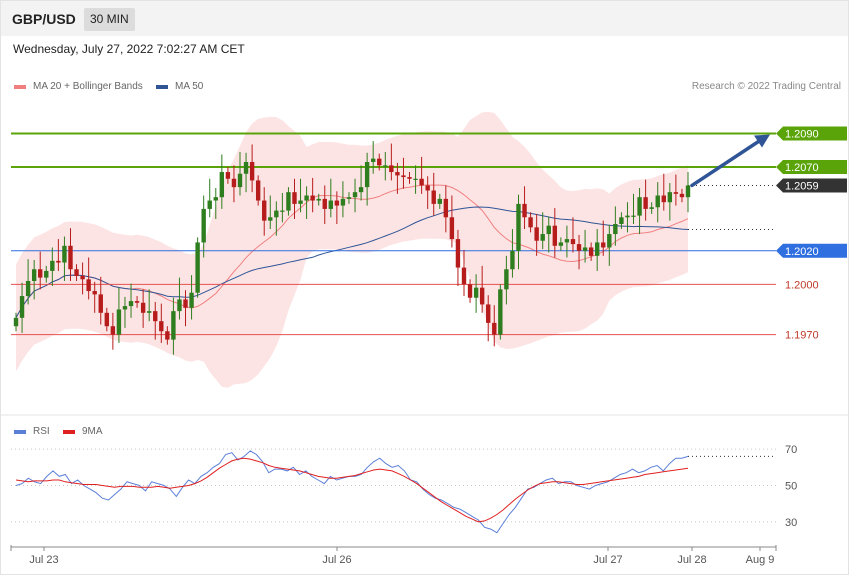 The width and height of the screenshot is (850, 576). Describe the element at coordinates (691, 560) in the screenshot. I see `x-tick-label: Jul 28` at that location.